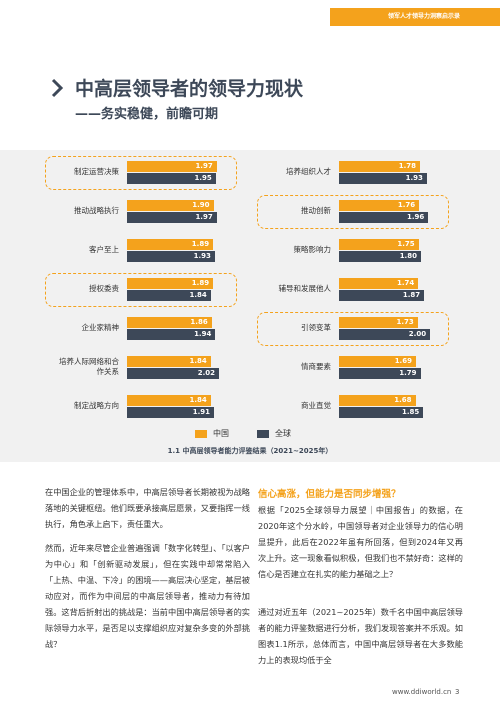  Describe the element at coordinates (96, 171) in the screenshot. I see `category-label: 制定运营决策` at that location.